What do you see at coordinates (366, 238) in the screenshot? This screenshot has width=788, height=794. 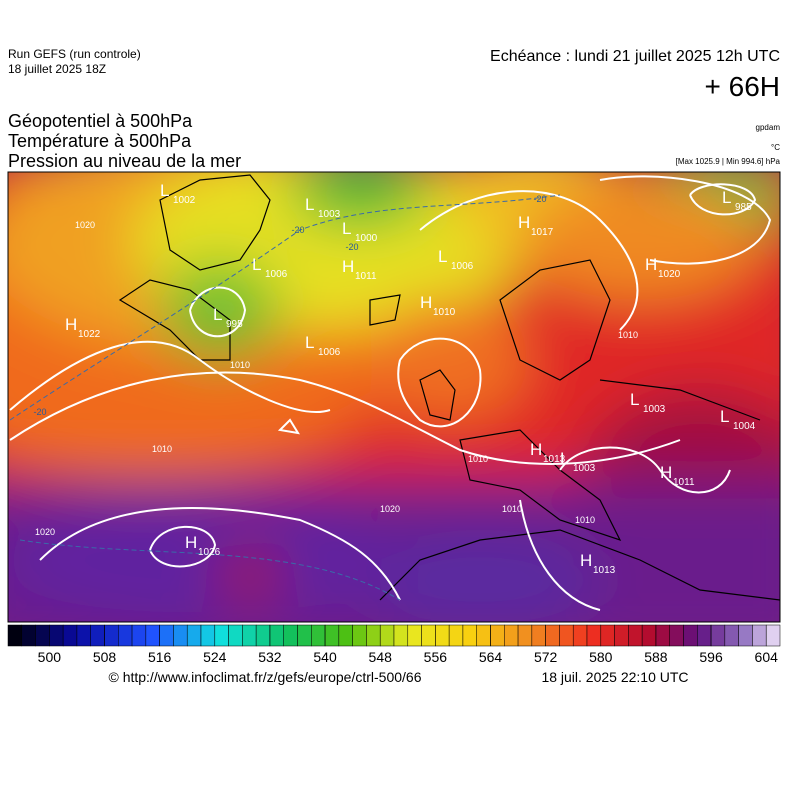 I see `center-value: 1000` at bounding box center [366, 238].